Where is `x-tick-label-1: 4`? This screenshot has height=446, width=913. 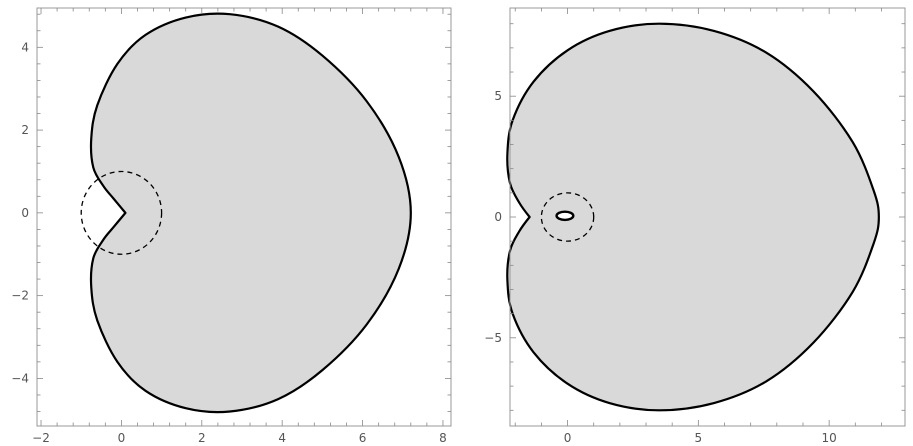 x-tick-label-1: 4 is located at coordinates (282, 438).